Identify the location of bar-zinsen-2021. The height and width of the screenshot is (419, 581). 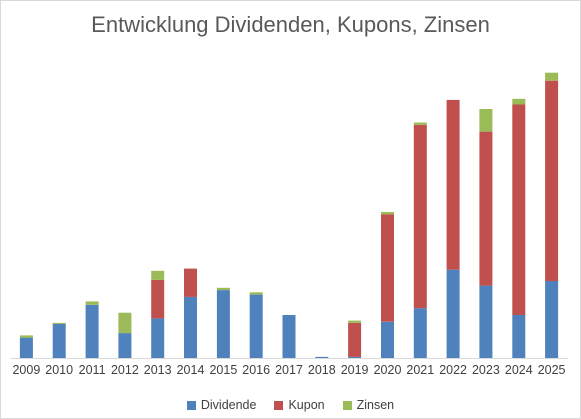
(420, 123).